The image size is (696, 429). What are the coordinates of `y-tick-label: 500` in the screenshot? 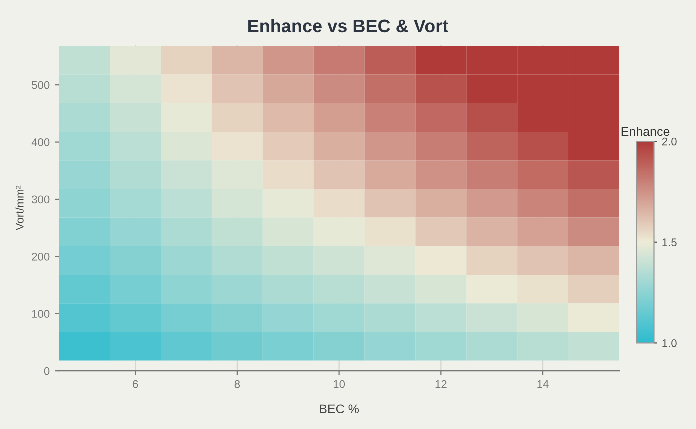 It's located at (41, 85).